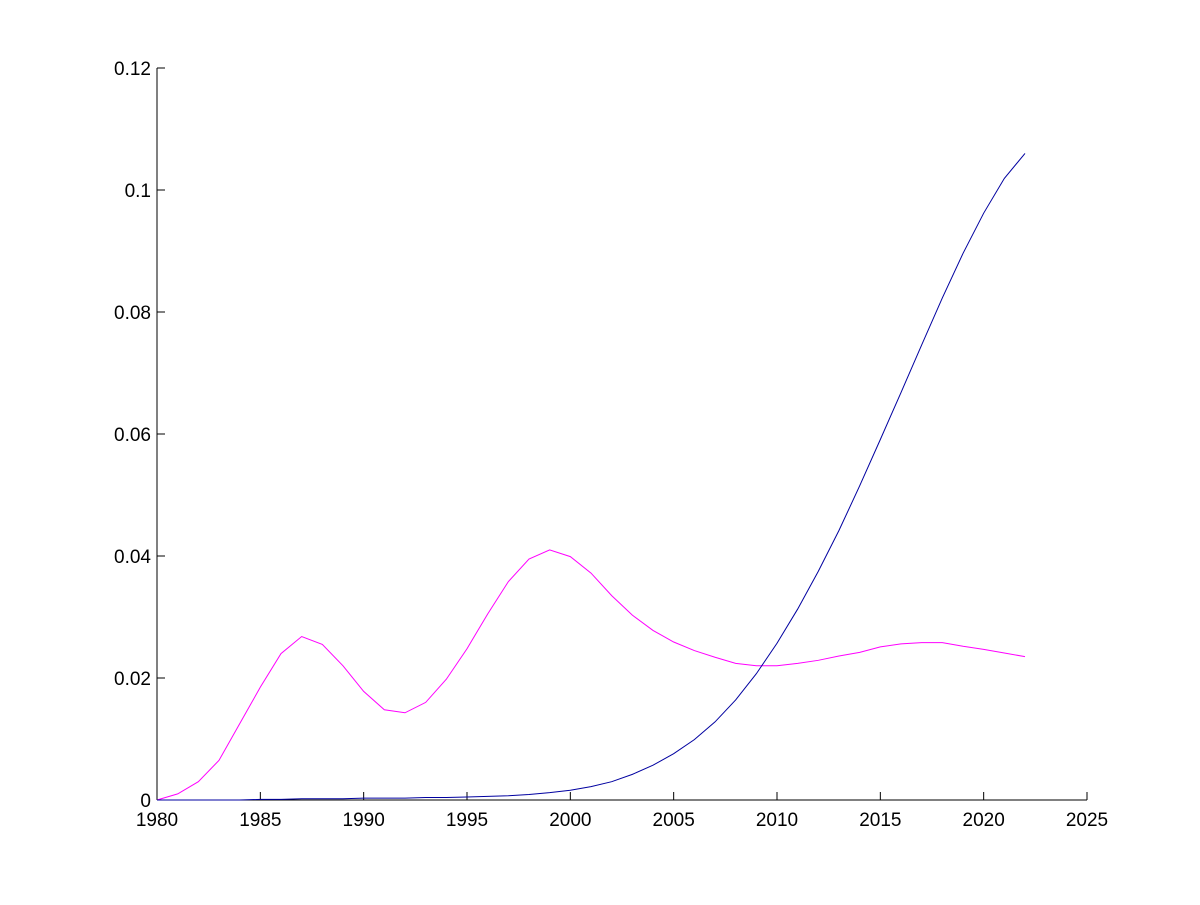 The width and height of the screenshot is (1200, 905). I want to click on y-tick-label: 0.02, so click(132, 679).